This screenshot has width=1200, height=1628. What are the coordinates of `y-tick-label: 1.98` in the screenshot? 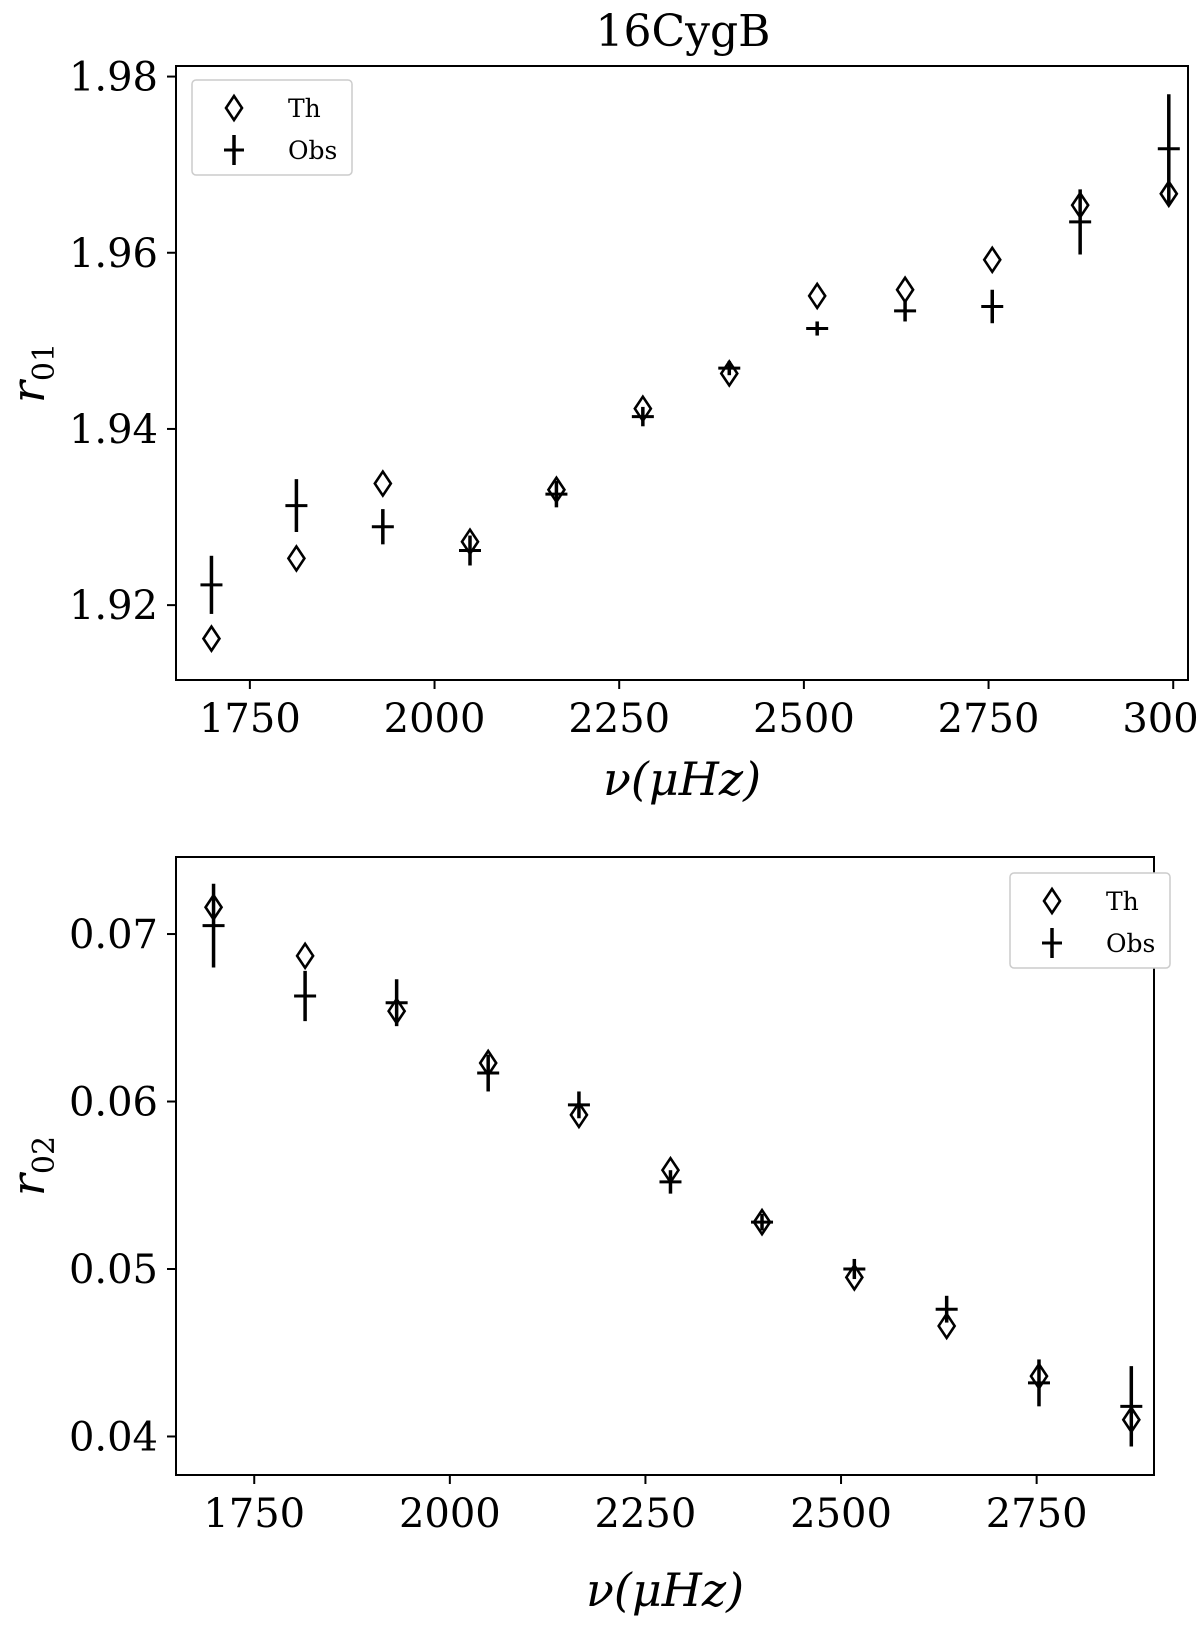 It's located at (113, 78).